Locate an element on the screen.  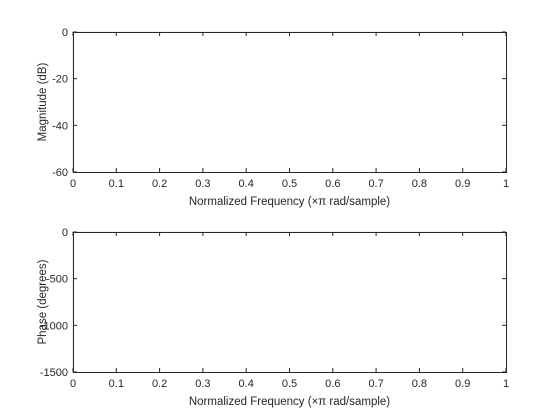
magnitude-x-tick-label: 1 is located at coordinates (506, 184).